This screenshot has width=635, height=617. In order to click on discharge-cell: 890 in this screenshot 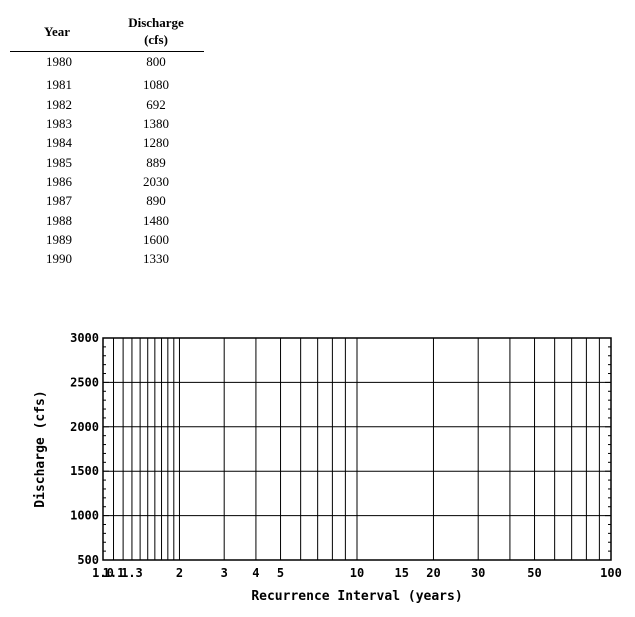, I will do `click(156, 201)`.